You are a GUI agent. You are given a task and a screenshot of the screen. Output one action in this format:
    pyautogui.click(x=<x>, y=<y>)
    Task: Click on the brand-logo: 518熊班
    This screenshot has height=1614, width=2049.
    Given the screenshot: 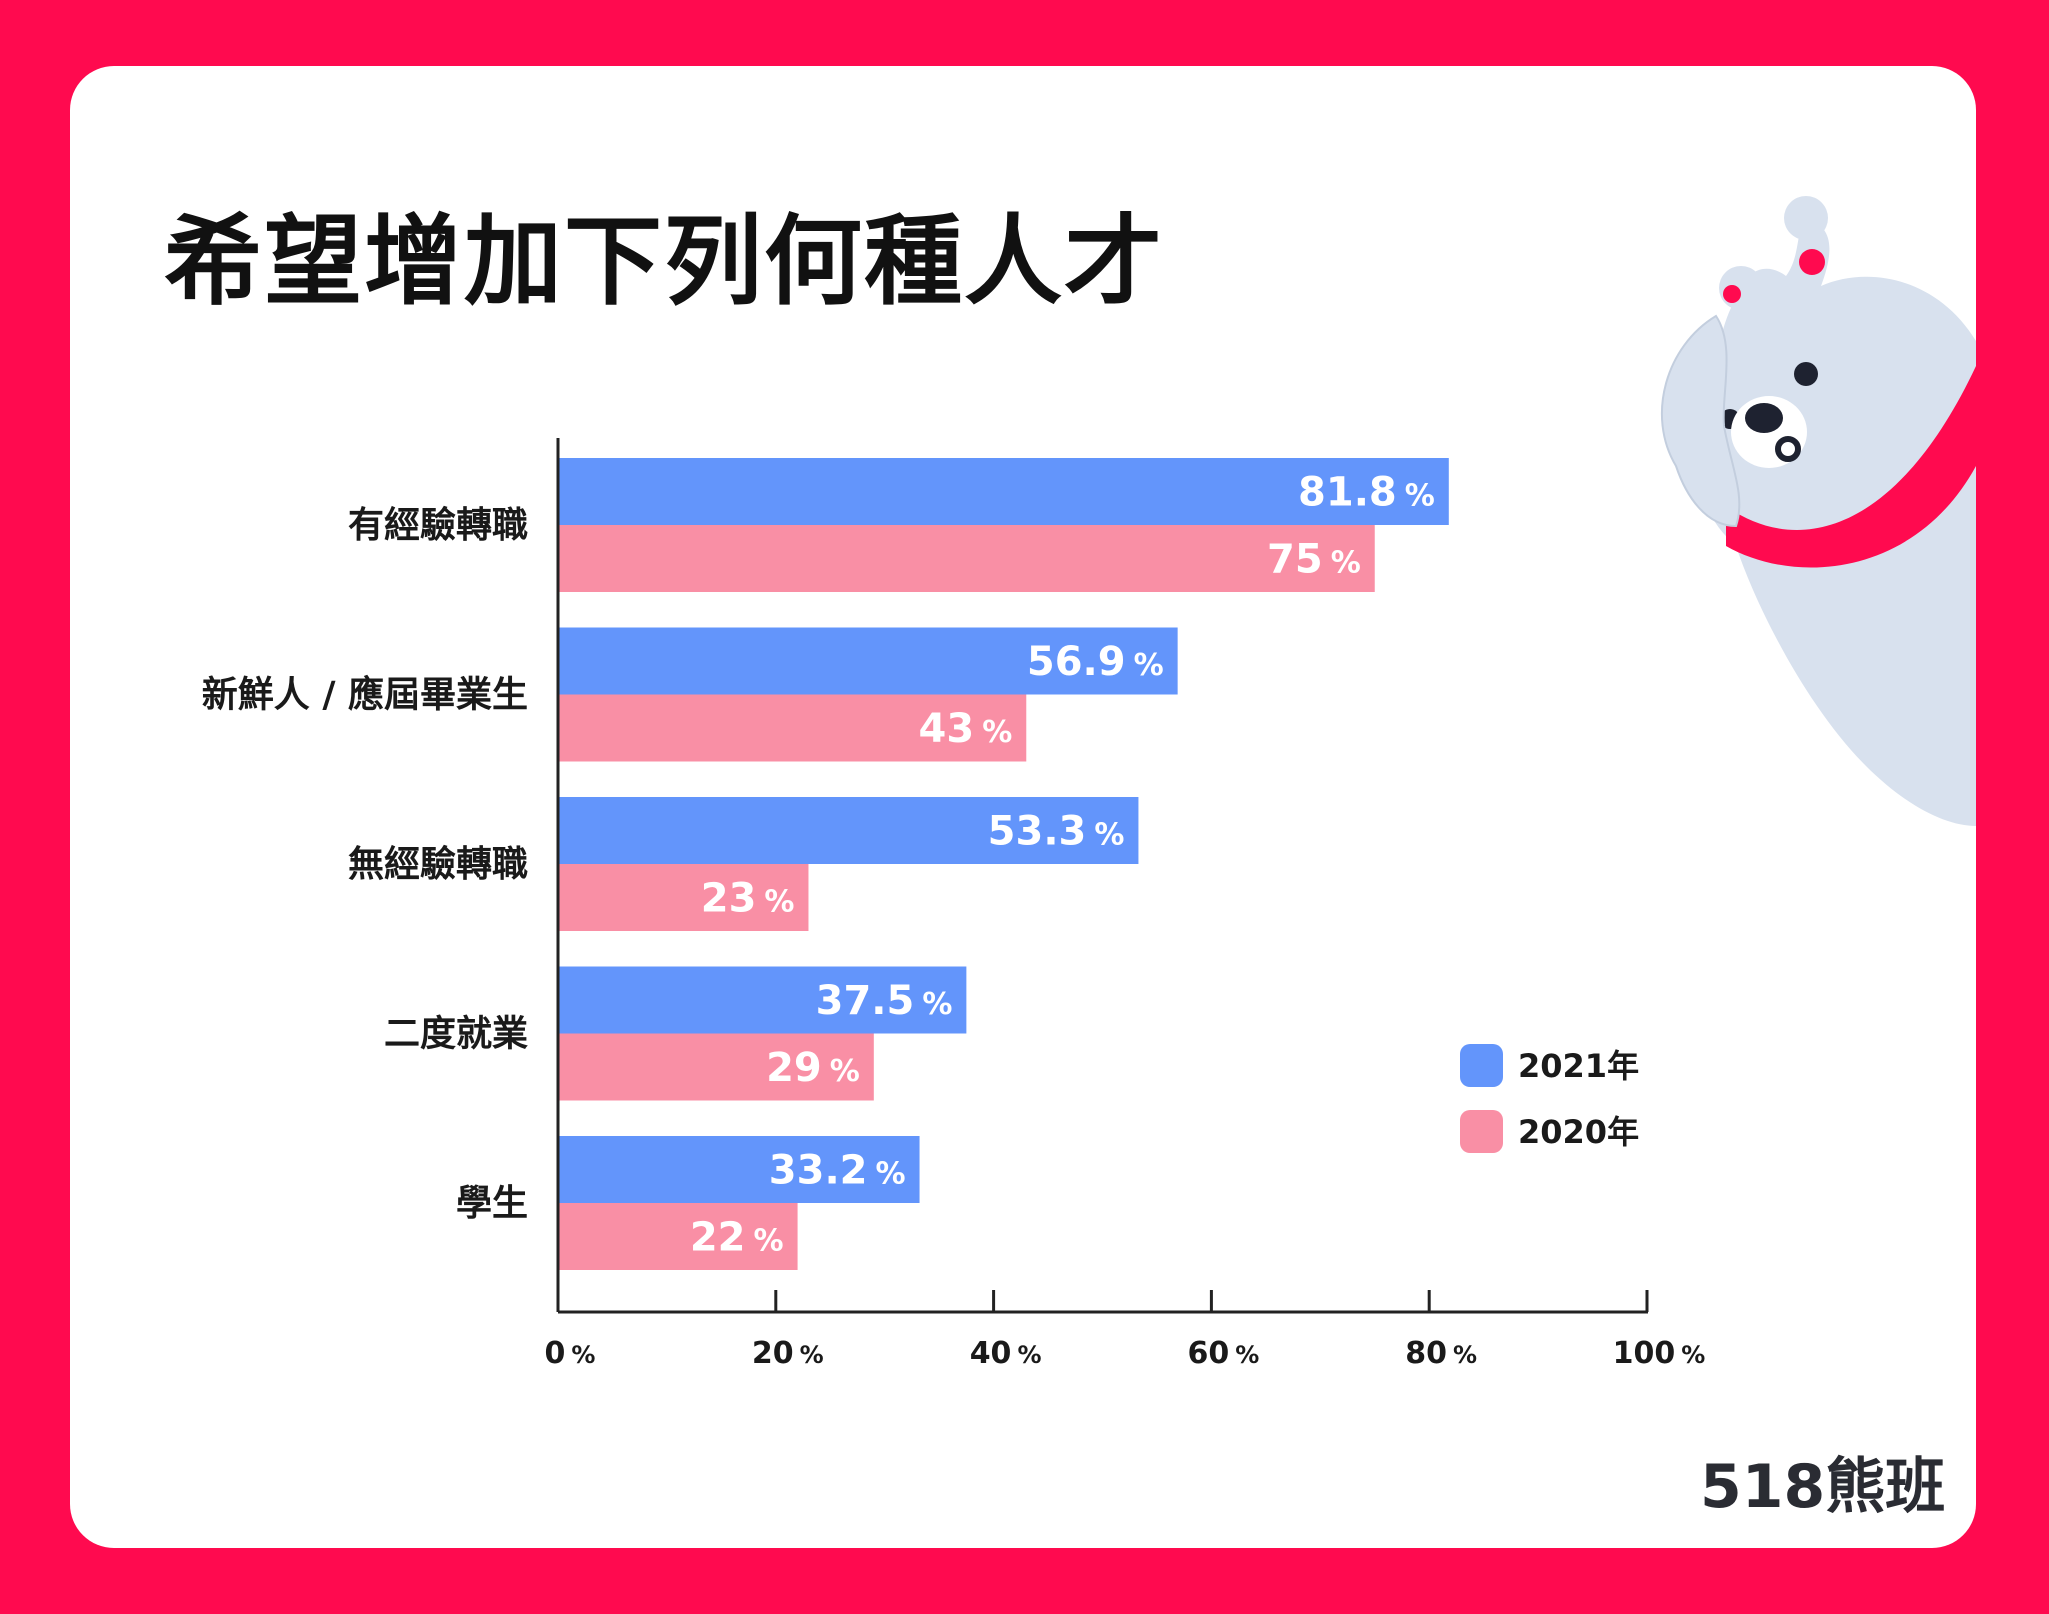 What is the action you would take?
    pyautogui.click(x=1822, y=1481)
    